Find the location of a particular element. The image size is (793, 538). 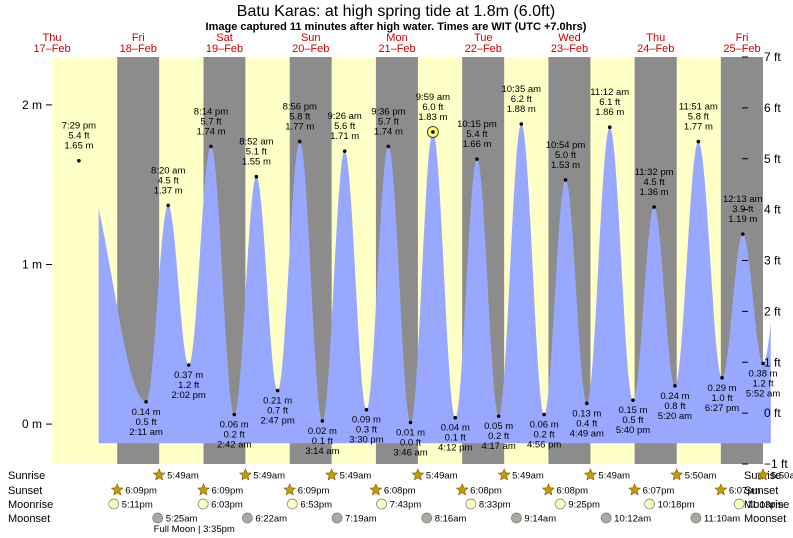

moonset-time: 5:25am is located at coordinates (182, 519).